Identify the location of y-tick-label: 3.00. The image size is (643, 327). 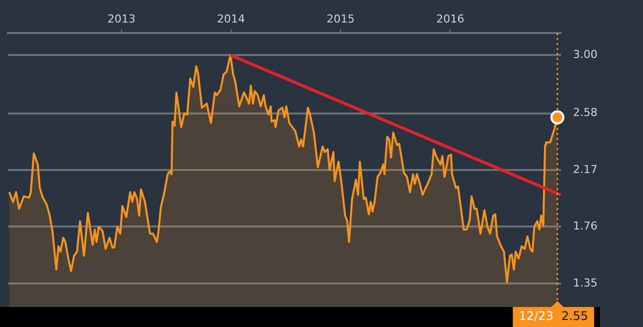
(585, 54).